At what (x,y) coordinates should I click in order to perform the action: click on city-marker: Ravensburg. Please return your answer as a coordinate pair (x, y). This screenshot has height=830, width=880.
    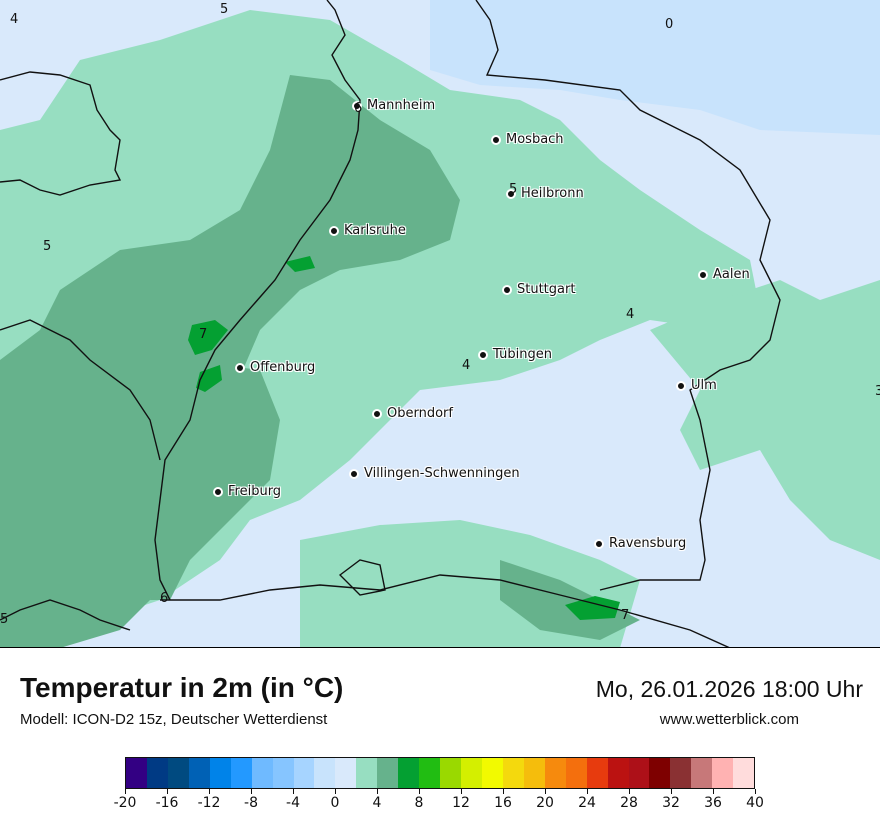
    Looking at the image, I should click on (640, 543).